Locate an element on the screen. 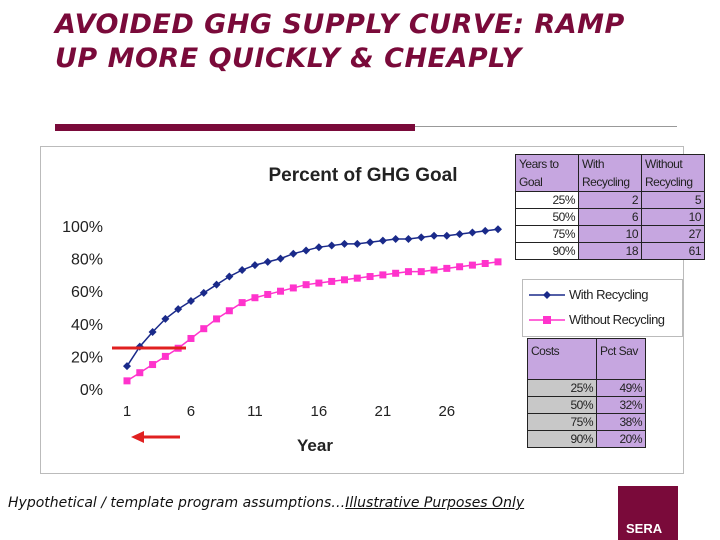  legend-diamond-marker is located at coordinates (547, 295).